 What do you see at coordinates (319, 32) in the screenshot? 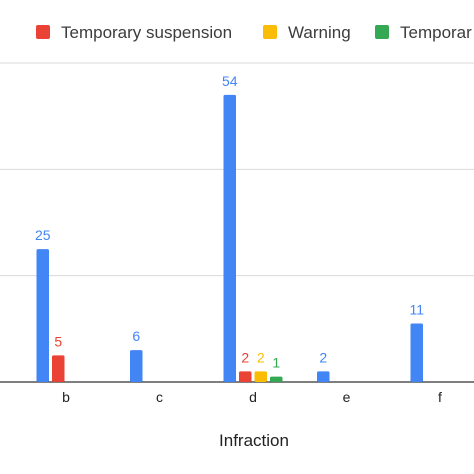
I see `legend-label: Warning` at bounding box center [319, 32].